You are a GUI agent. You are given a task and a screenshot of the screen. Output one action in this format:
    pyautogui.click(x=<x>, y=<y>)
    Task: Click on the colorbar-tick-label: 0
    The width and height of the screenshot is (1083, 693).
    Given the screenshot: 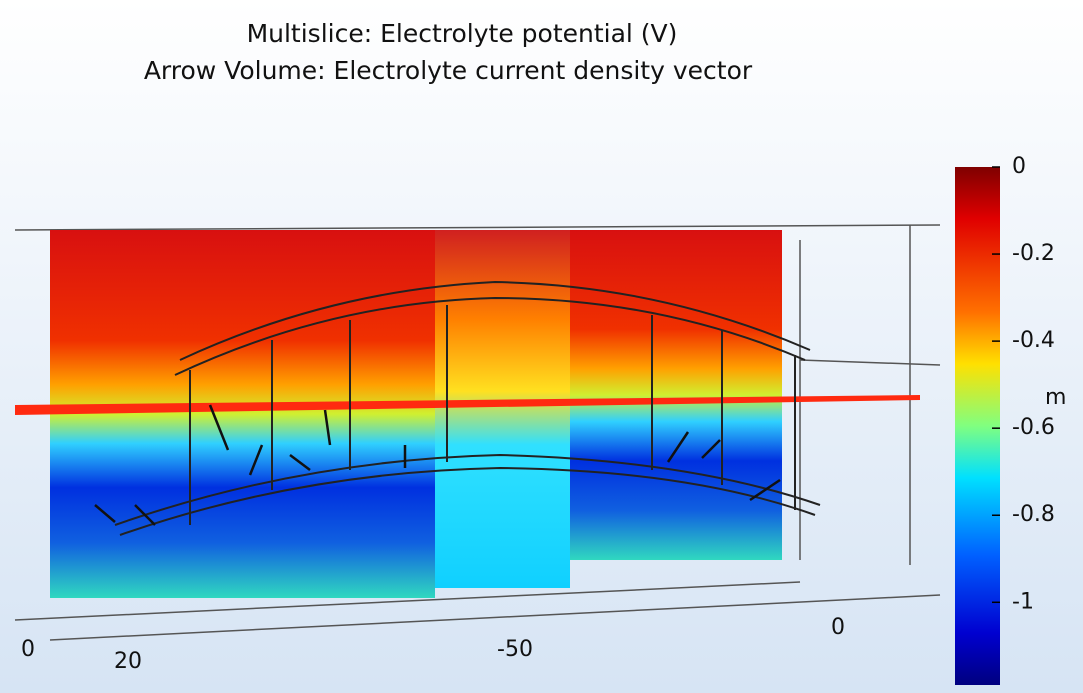 What is the action you would take?
    pyautogui.click(x=1019, y=166)
    